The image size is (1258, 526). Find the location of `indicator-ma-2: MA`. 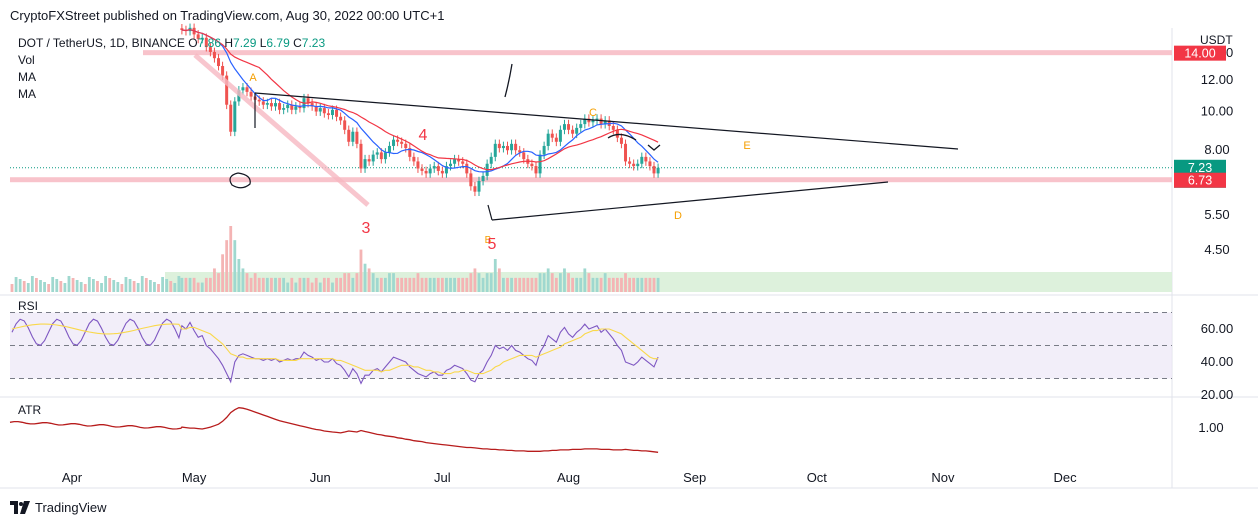

indicator-ma-2: MA is located at coordinates (27, 94).